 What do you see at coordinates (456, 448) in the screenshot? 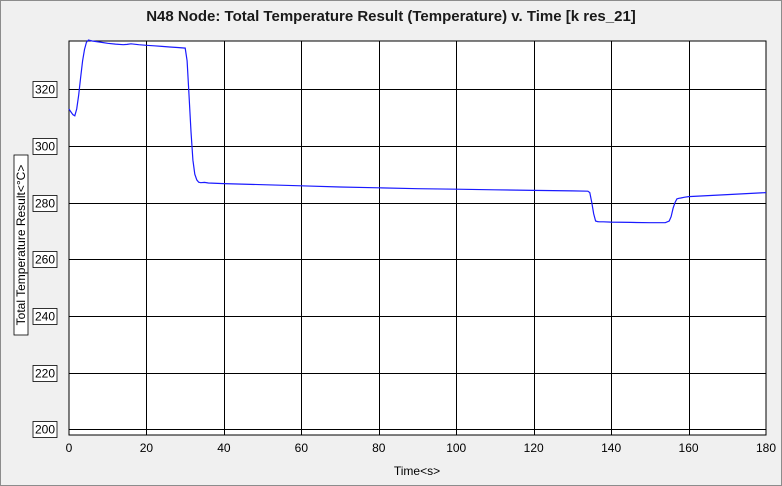
I see `x-tick-label: 100` at bounding box center [456, 448].